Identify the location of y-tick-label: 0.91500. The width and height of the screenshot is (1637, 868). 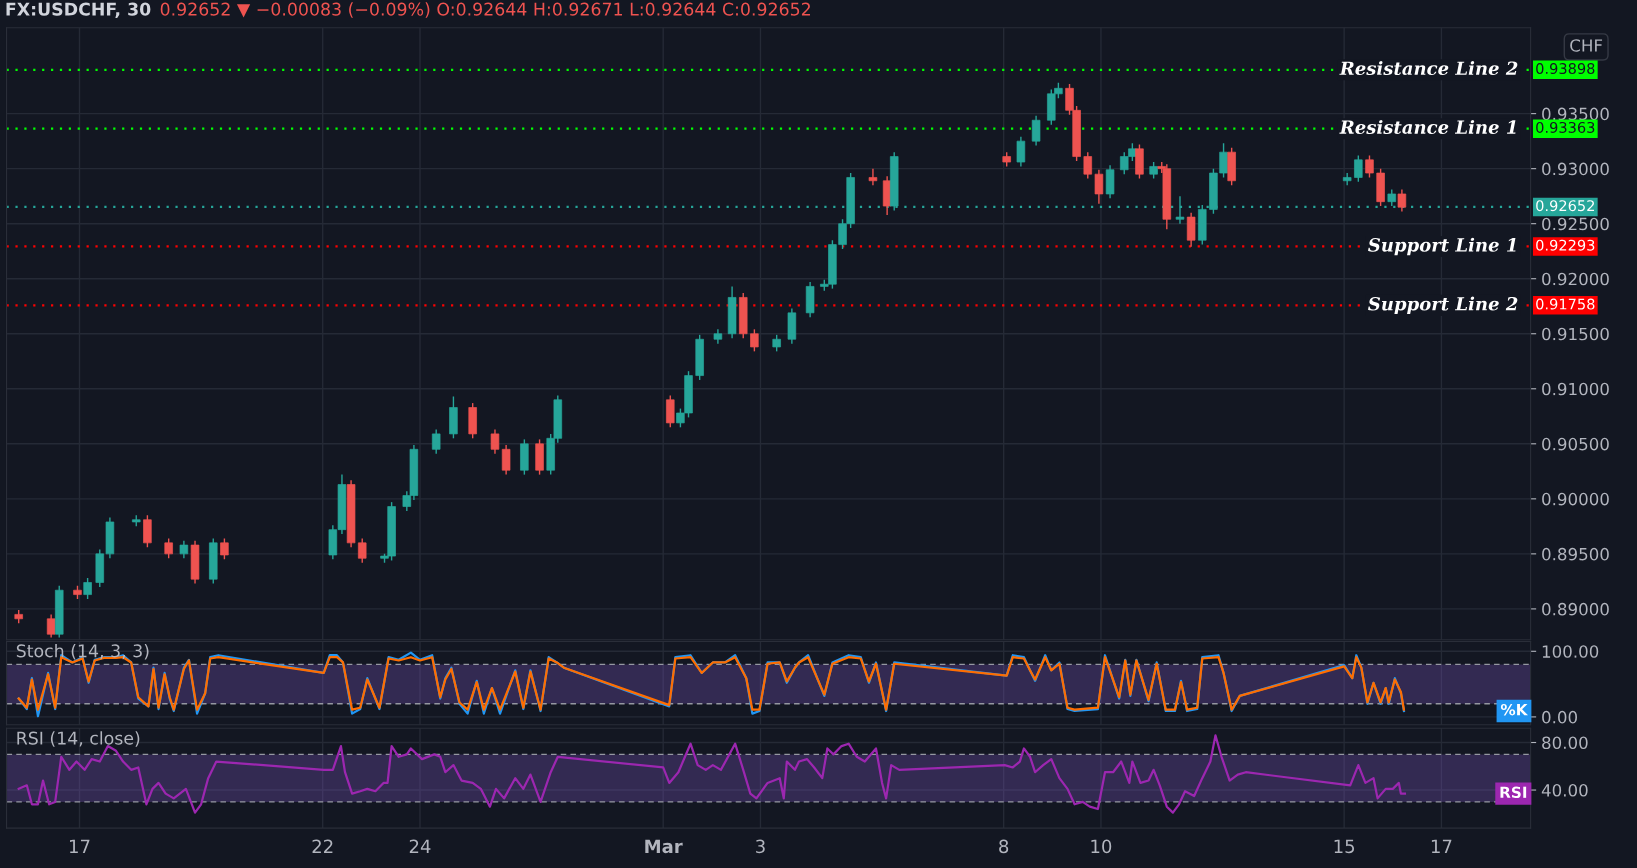
(1575, 334).